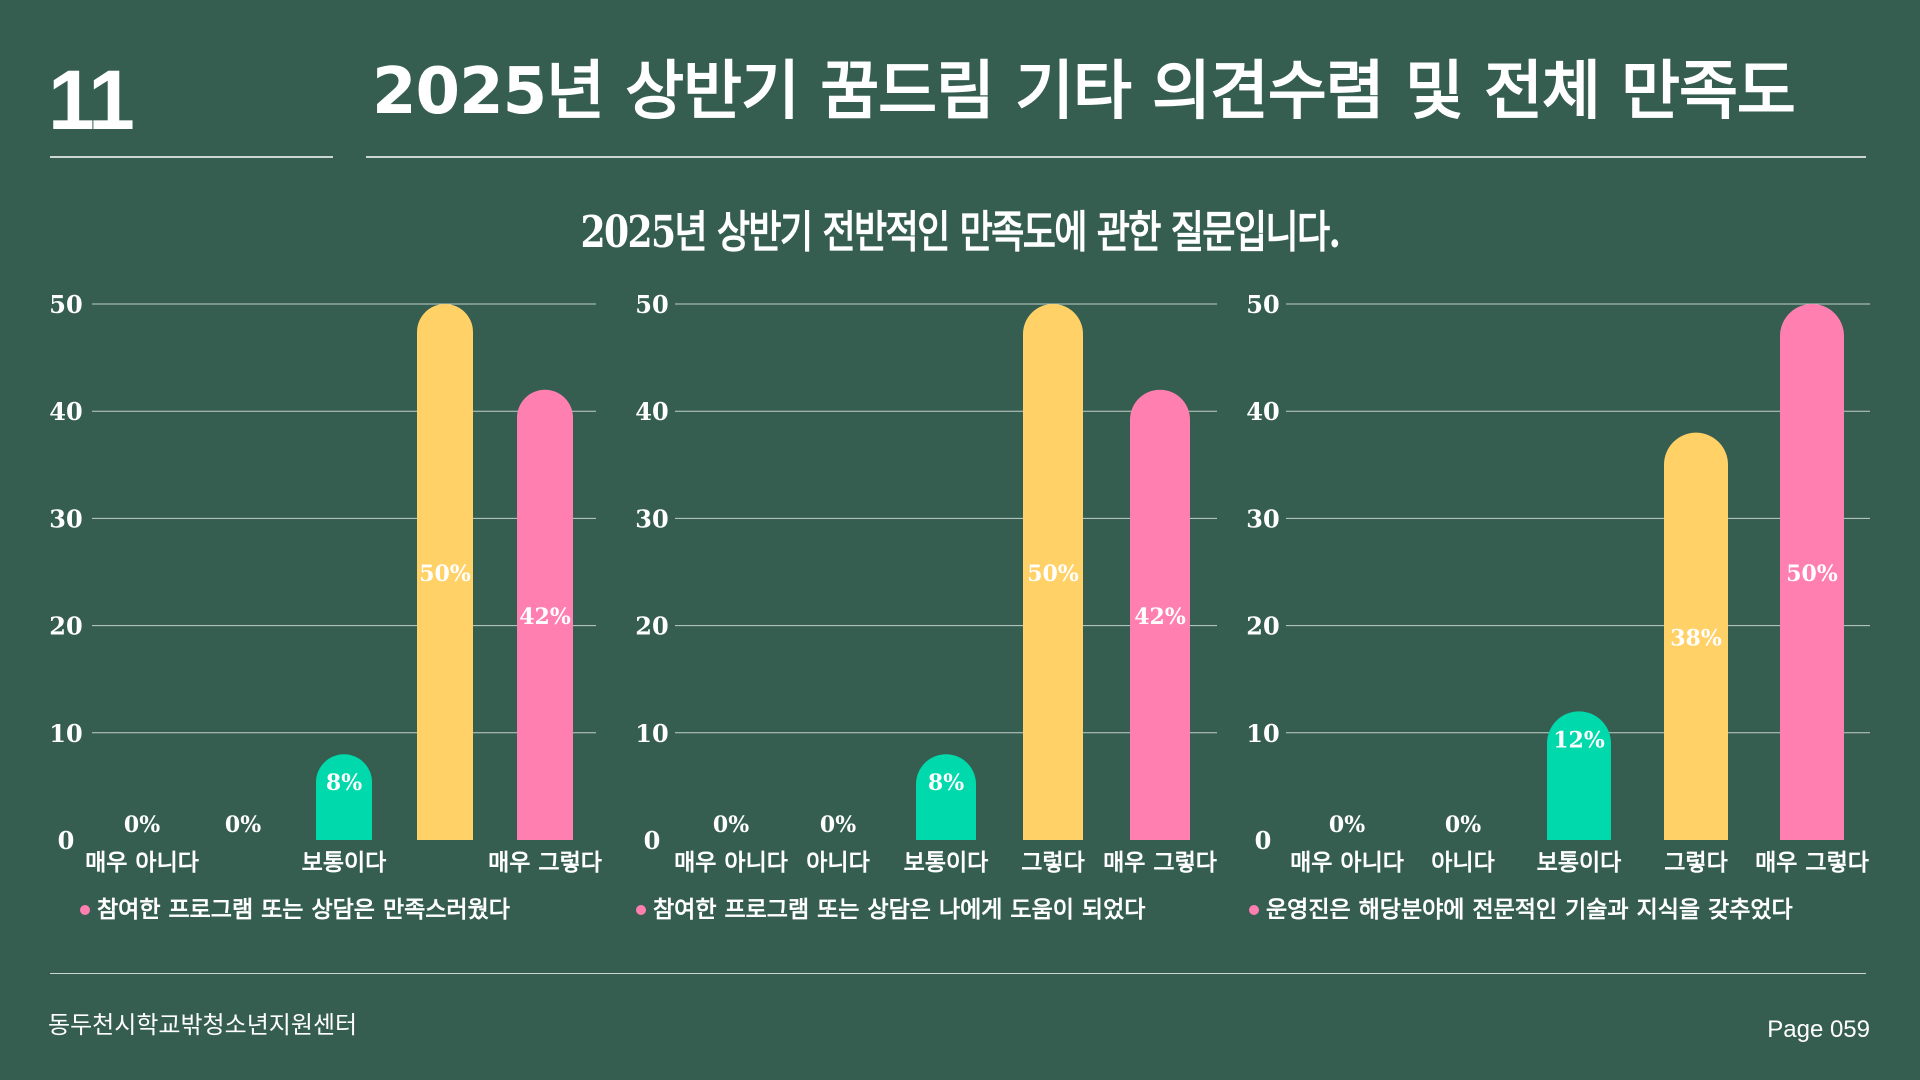  I want to click on legend-label: 참여한 프로그램 또는 상담은 만족스러웠다, so click(303, 909).